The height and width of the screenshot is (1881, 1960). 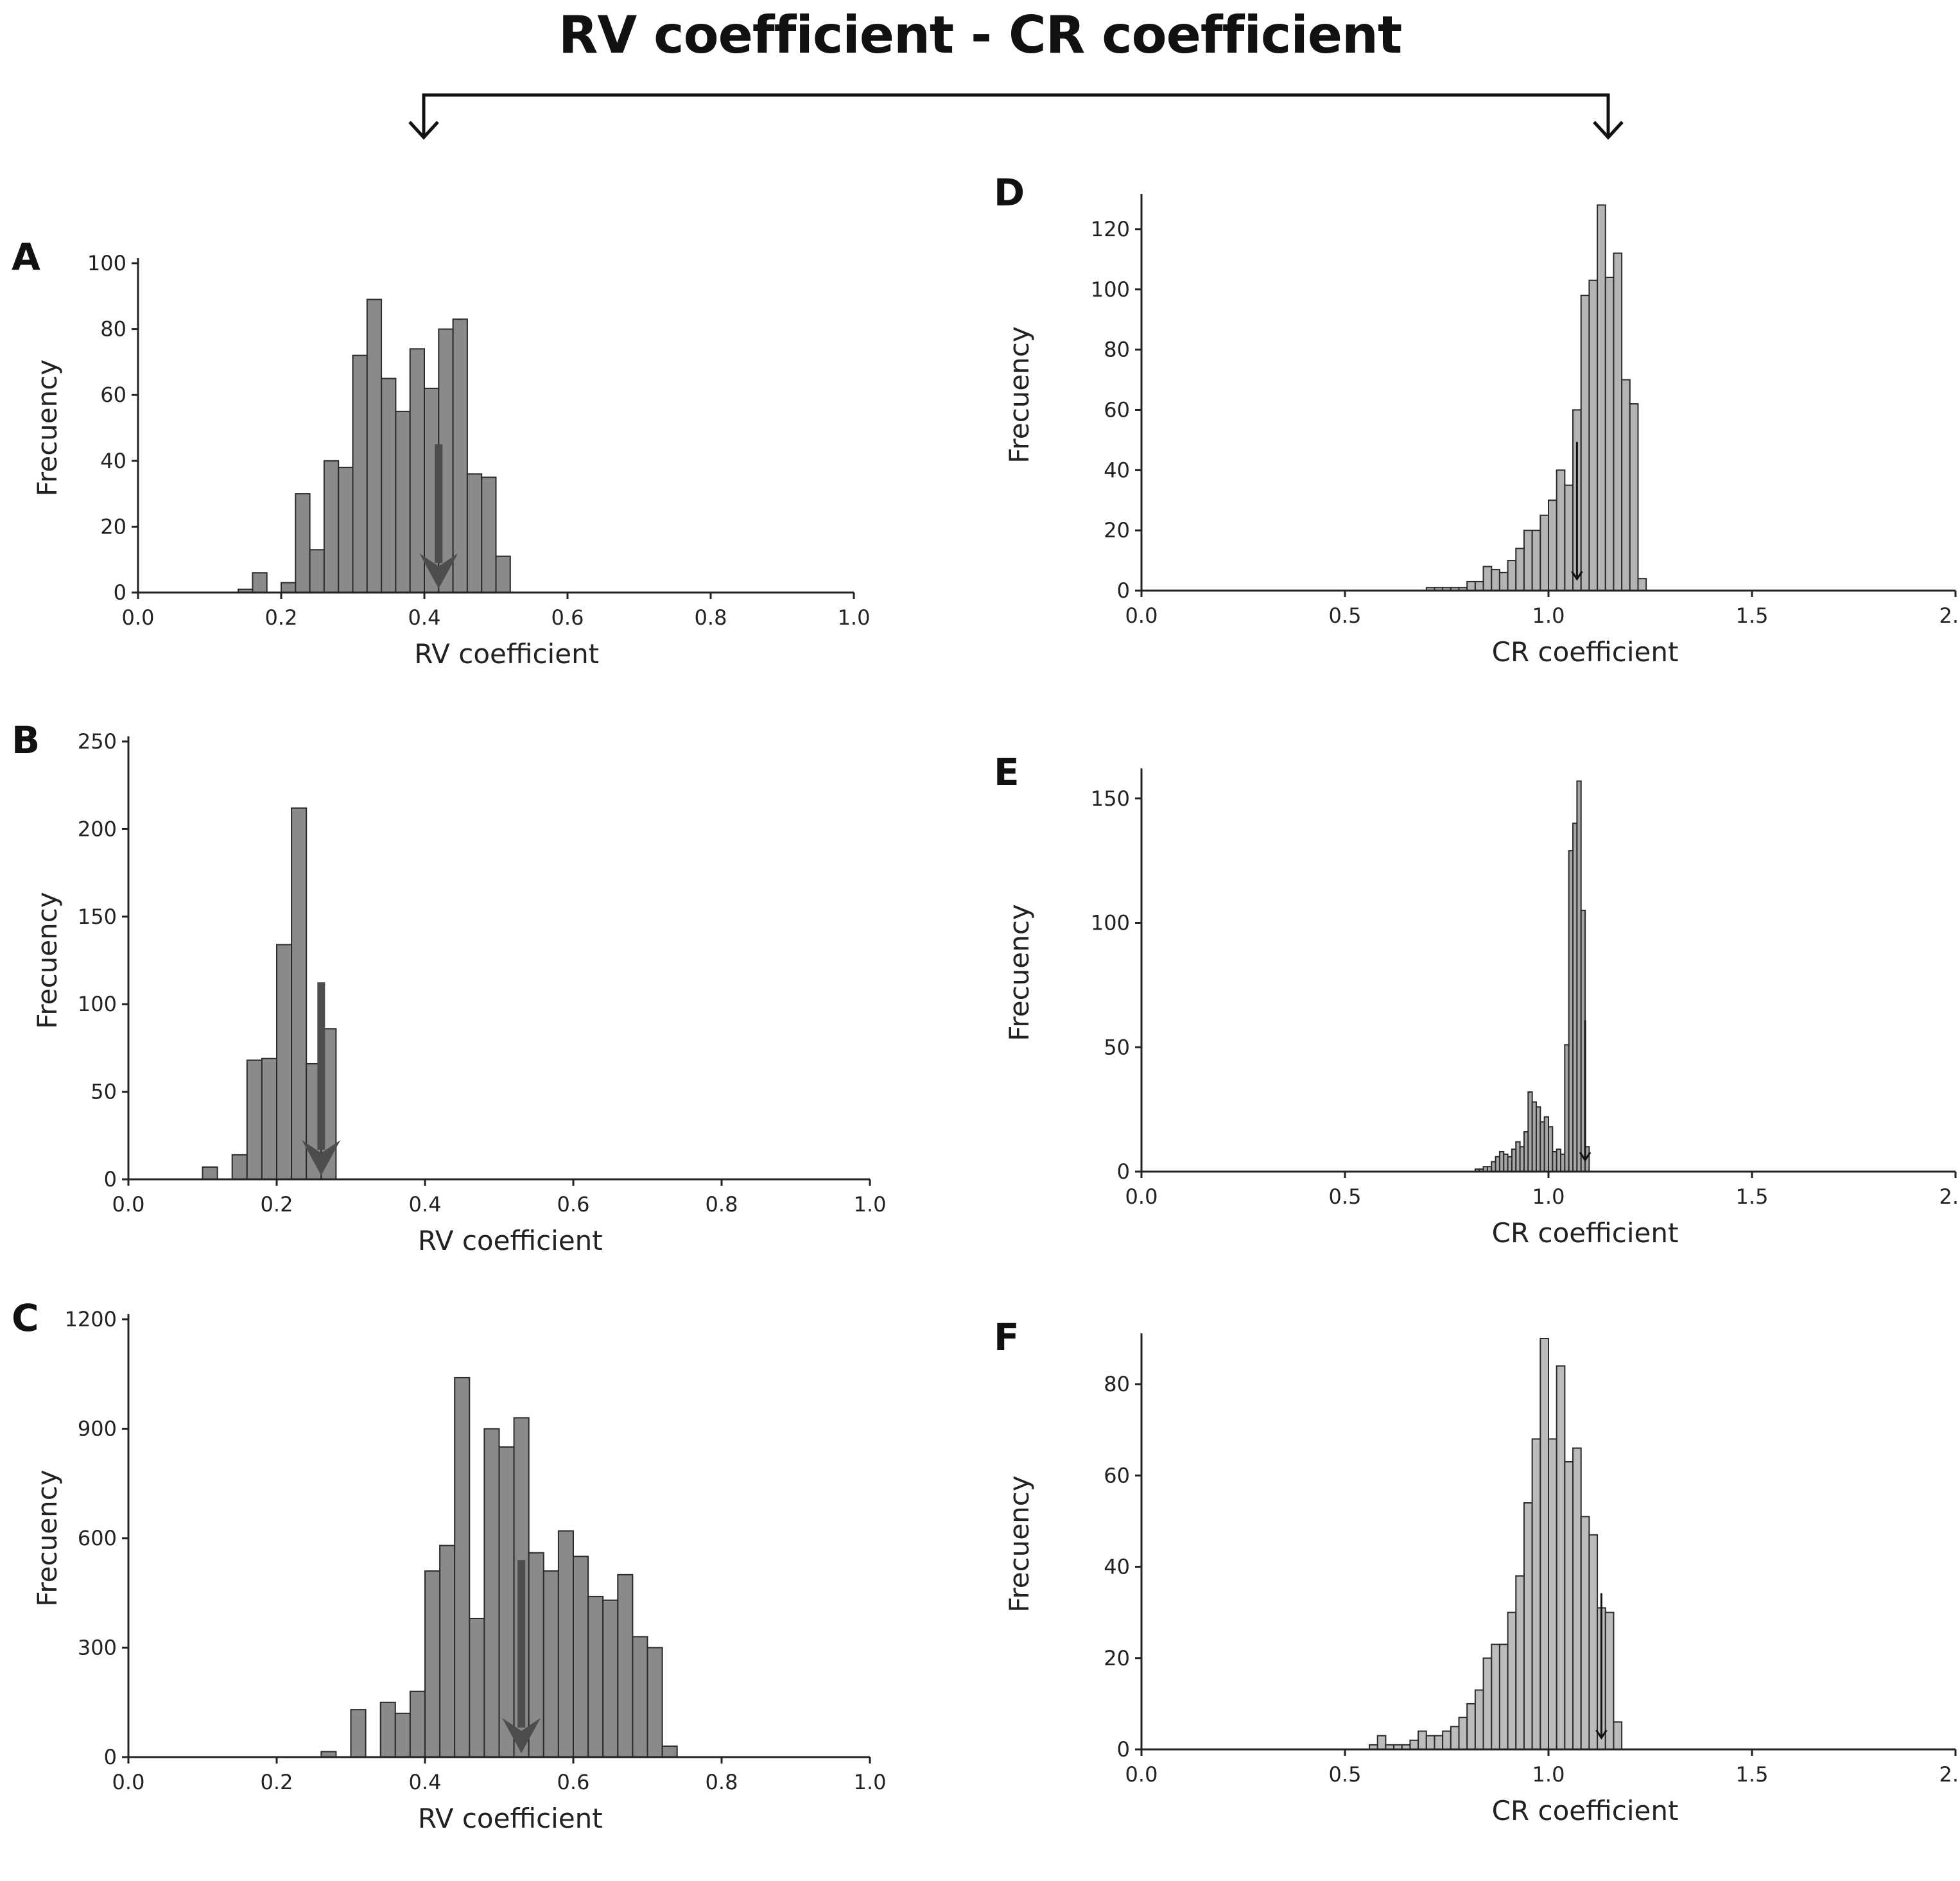 I want to click on right-down-arrow-icon, so click(x=1608, y=130).